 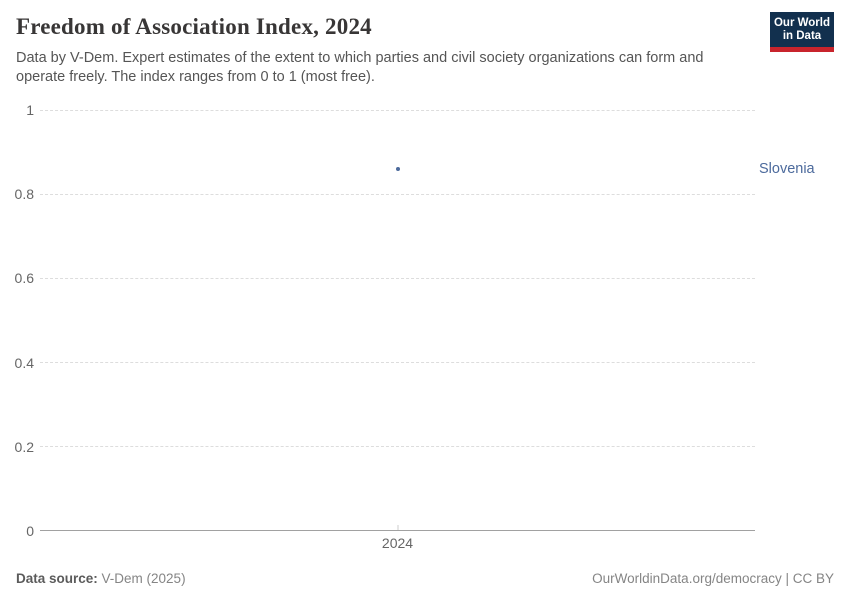 I want to click on entity-label-slovenia: Slovenia, so click(x=787, y=168).